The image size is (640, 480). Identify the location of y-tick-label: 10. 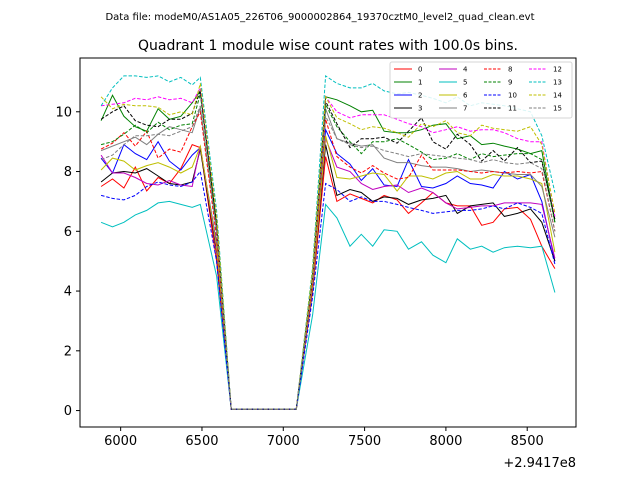
(63, 112).